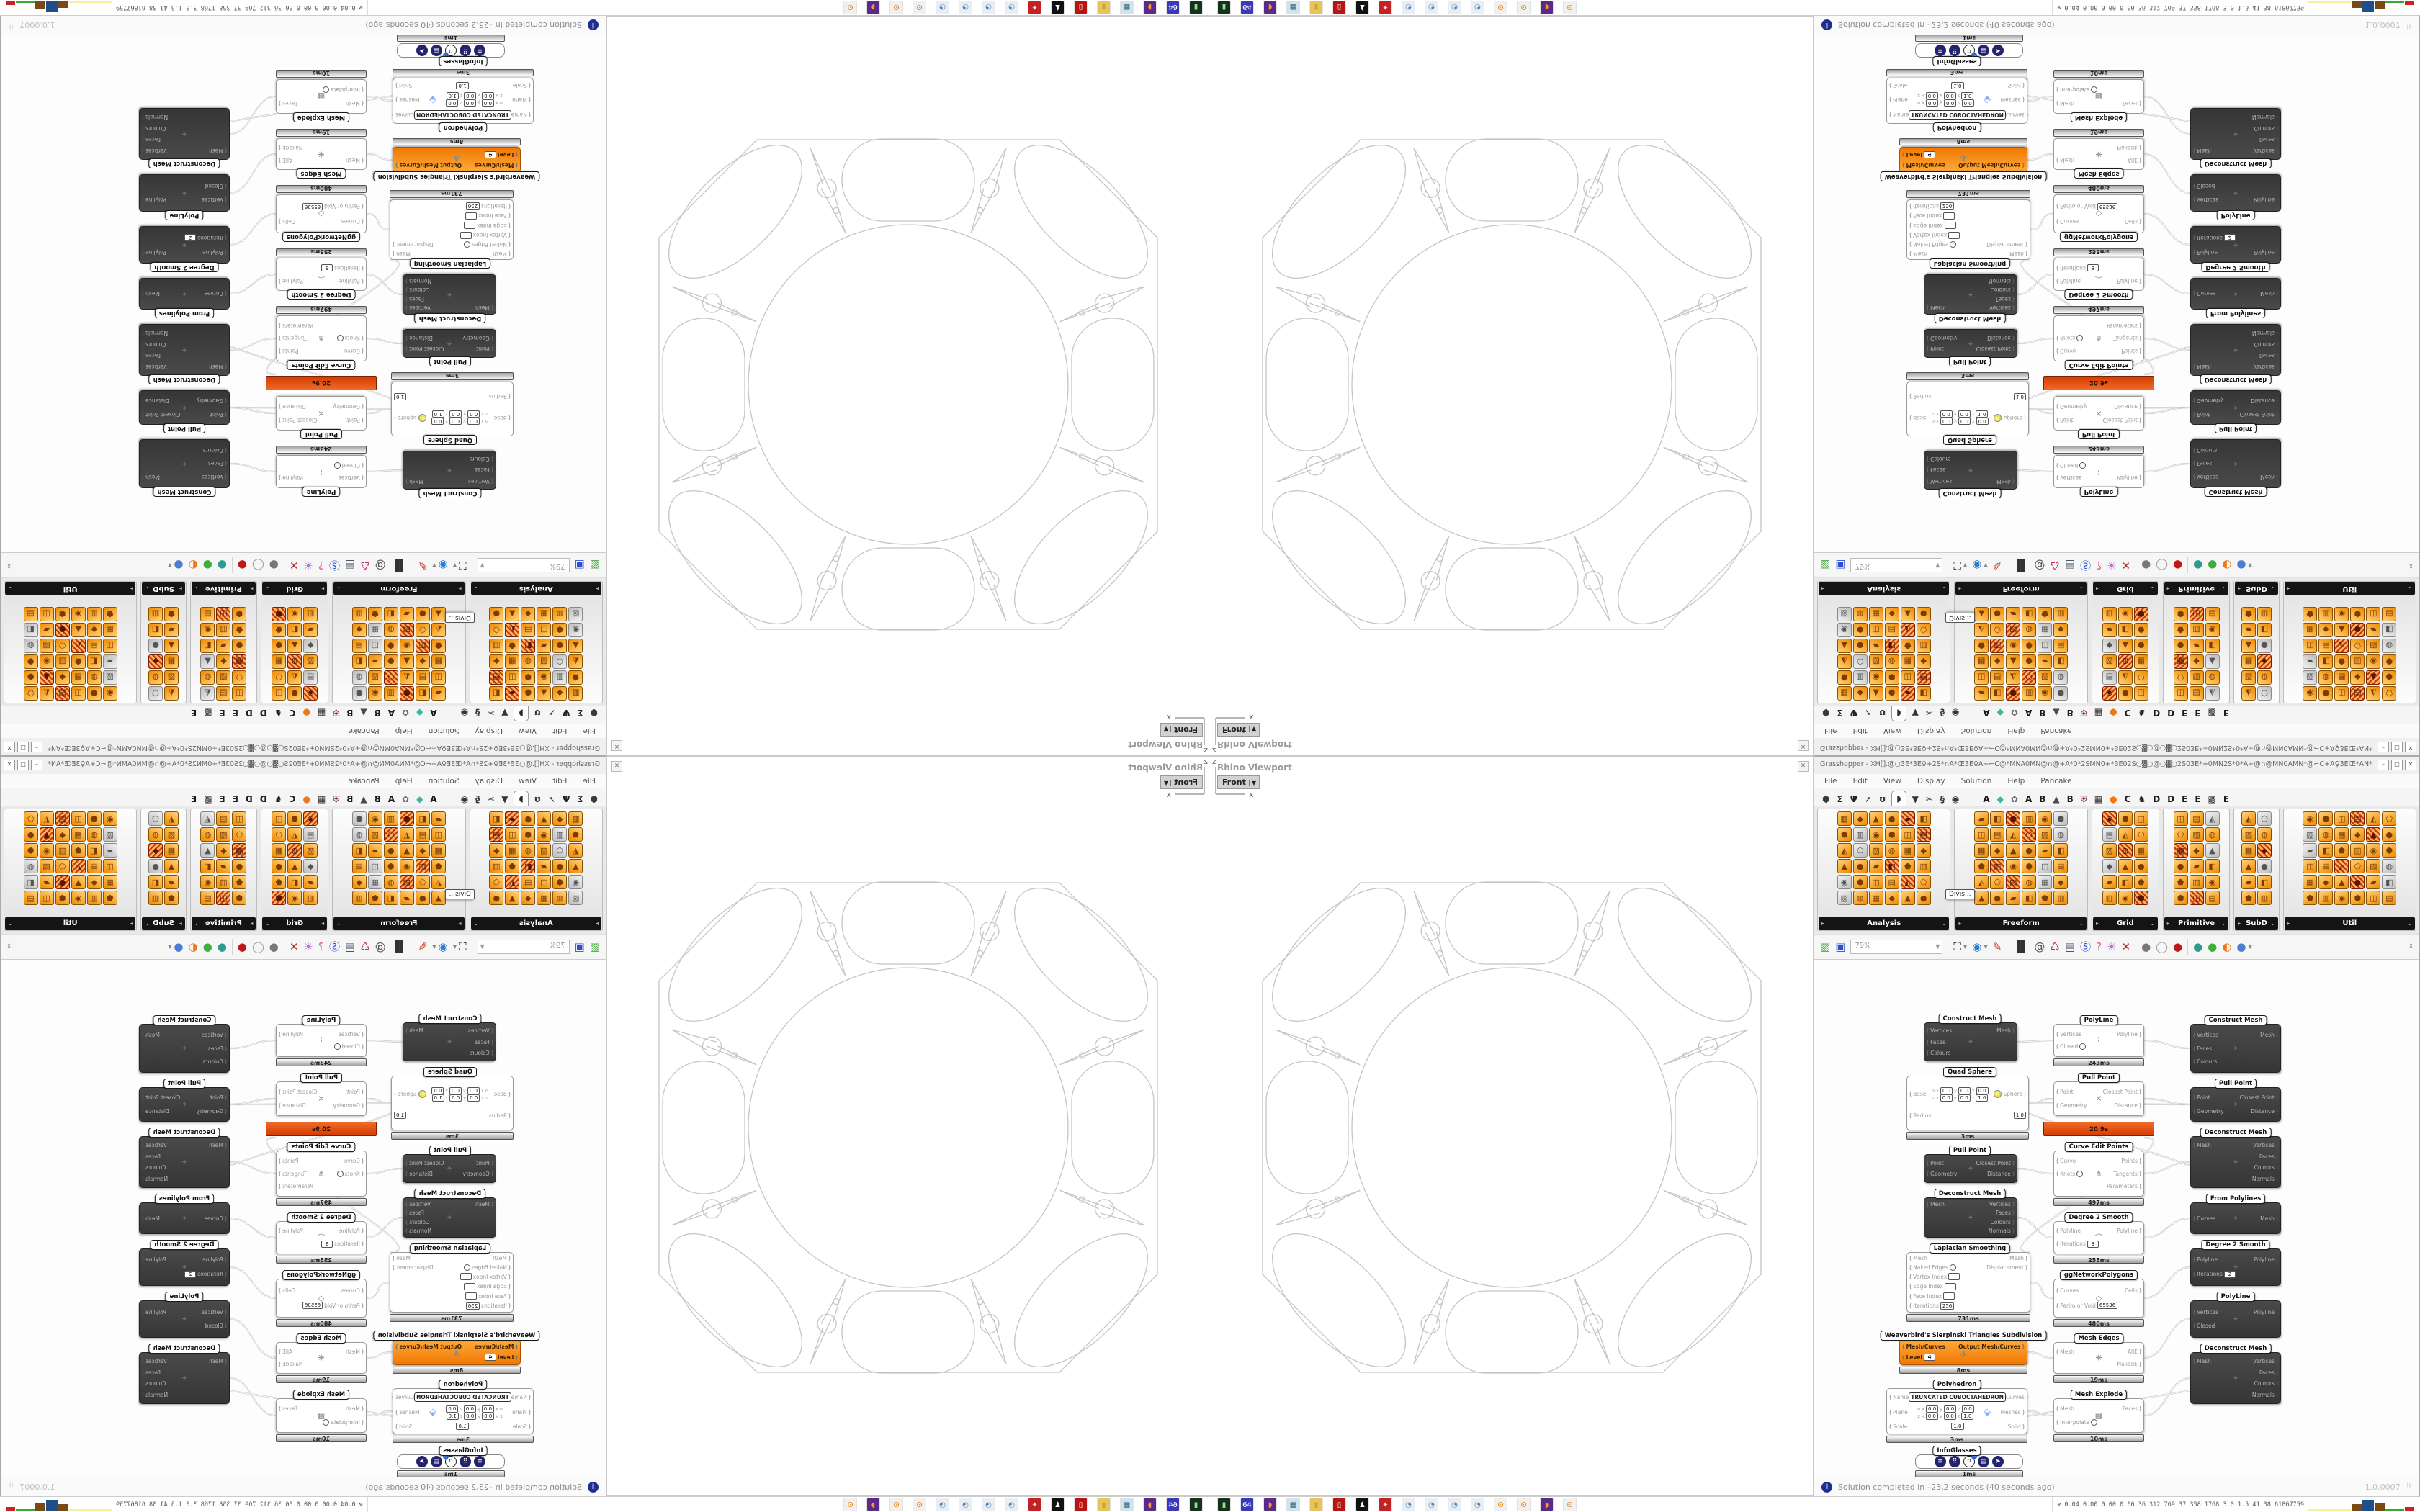 The height and width of the screenshot is (1512, 2420). What do you see at coordinates (2198, 713) in the screenshot?
I see `component-tab-25: E` at bounding box center [2198, 713].